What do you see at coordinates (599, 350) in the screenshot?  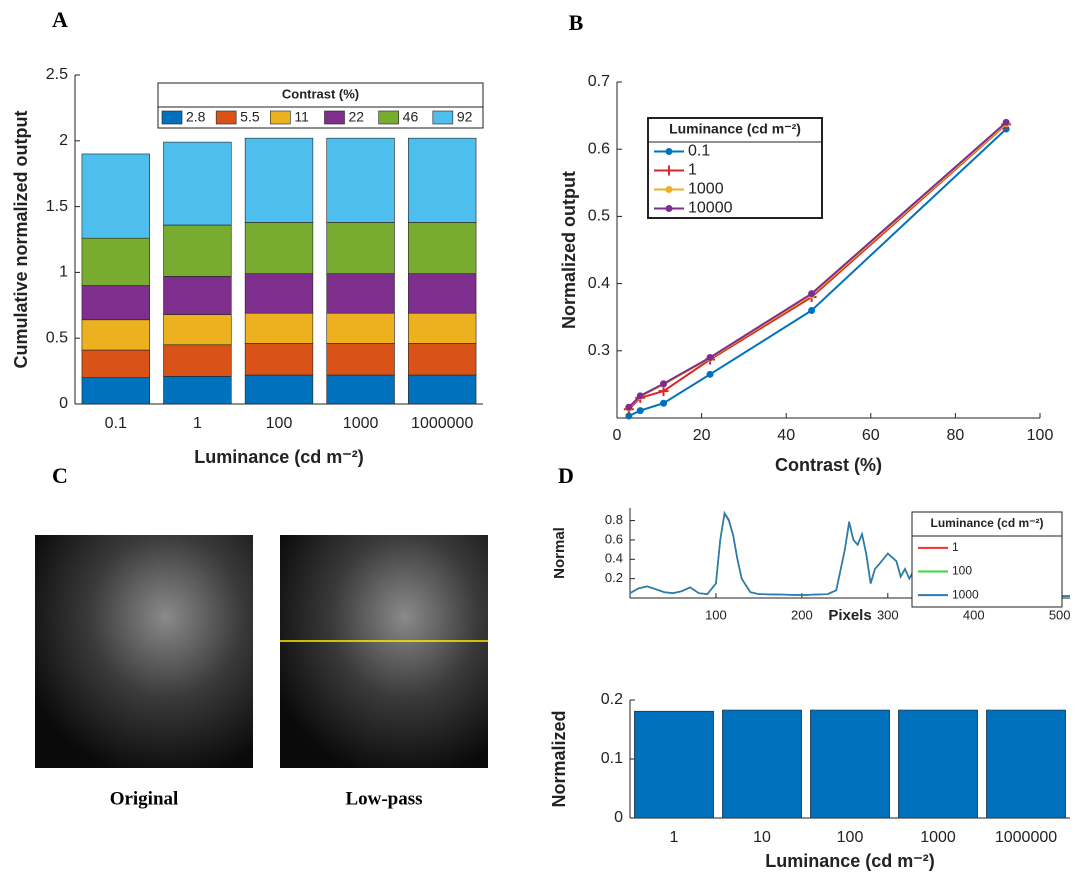 I see `y-tick-label: 0.3` at bounding box center [599, 350].